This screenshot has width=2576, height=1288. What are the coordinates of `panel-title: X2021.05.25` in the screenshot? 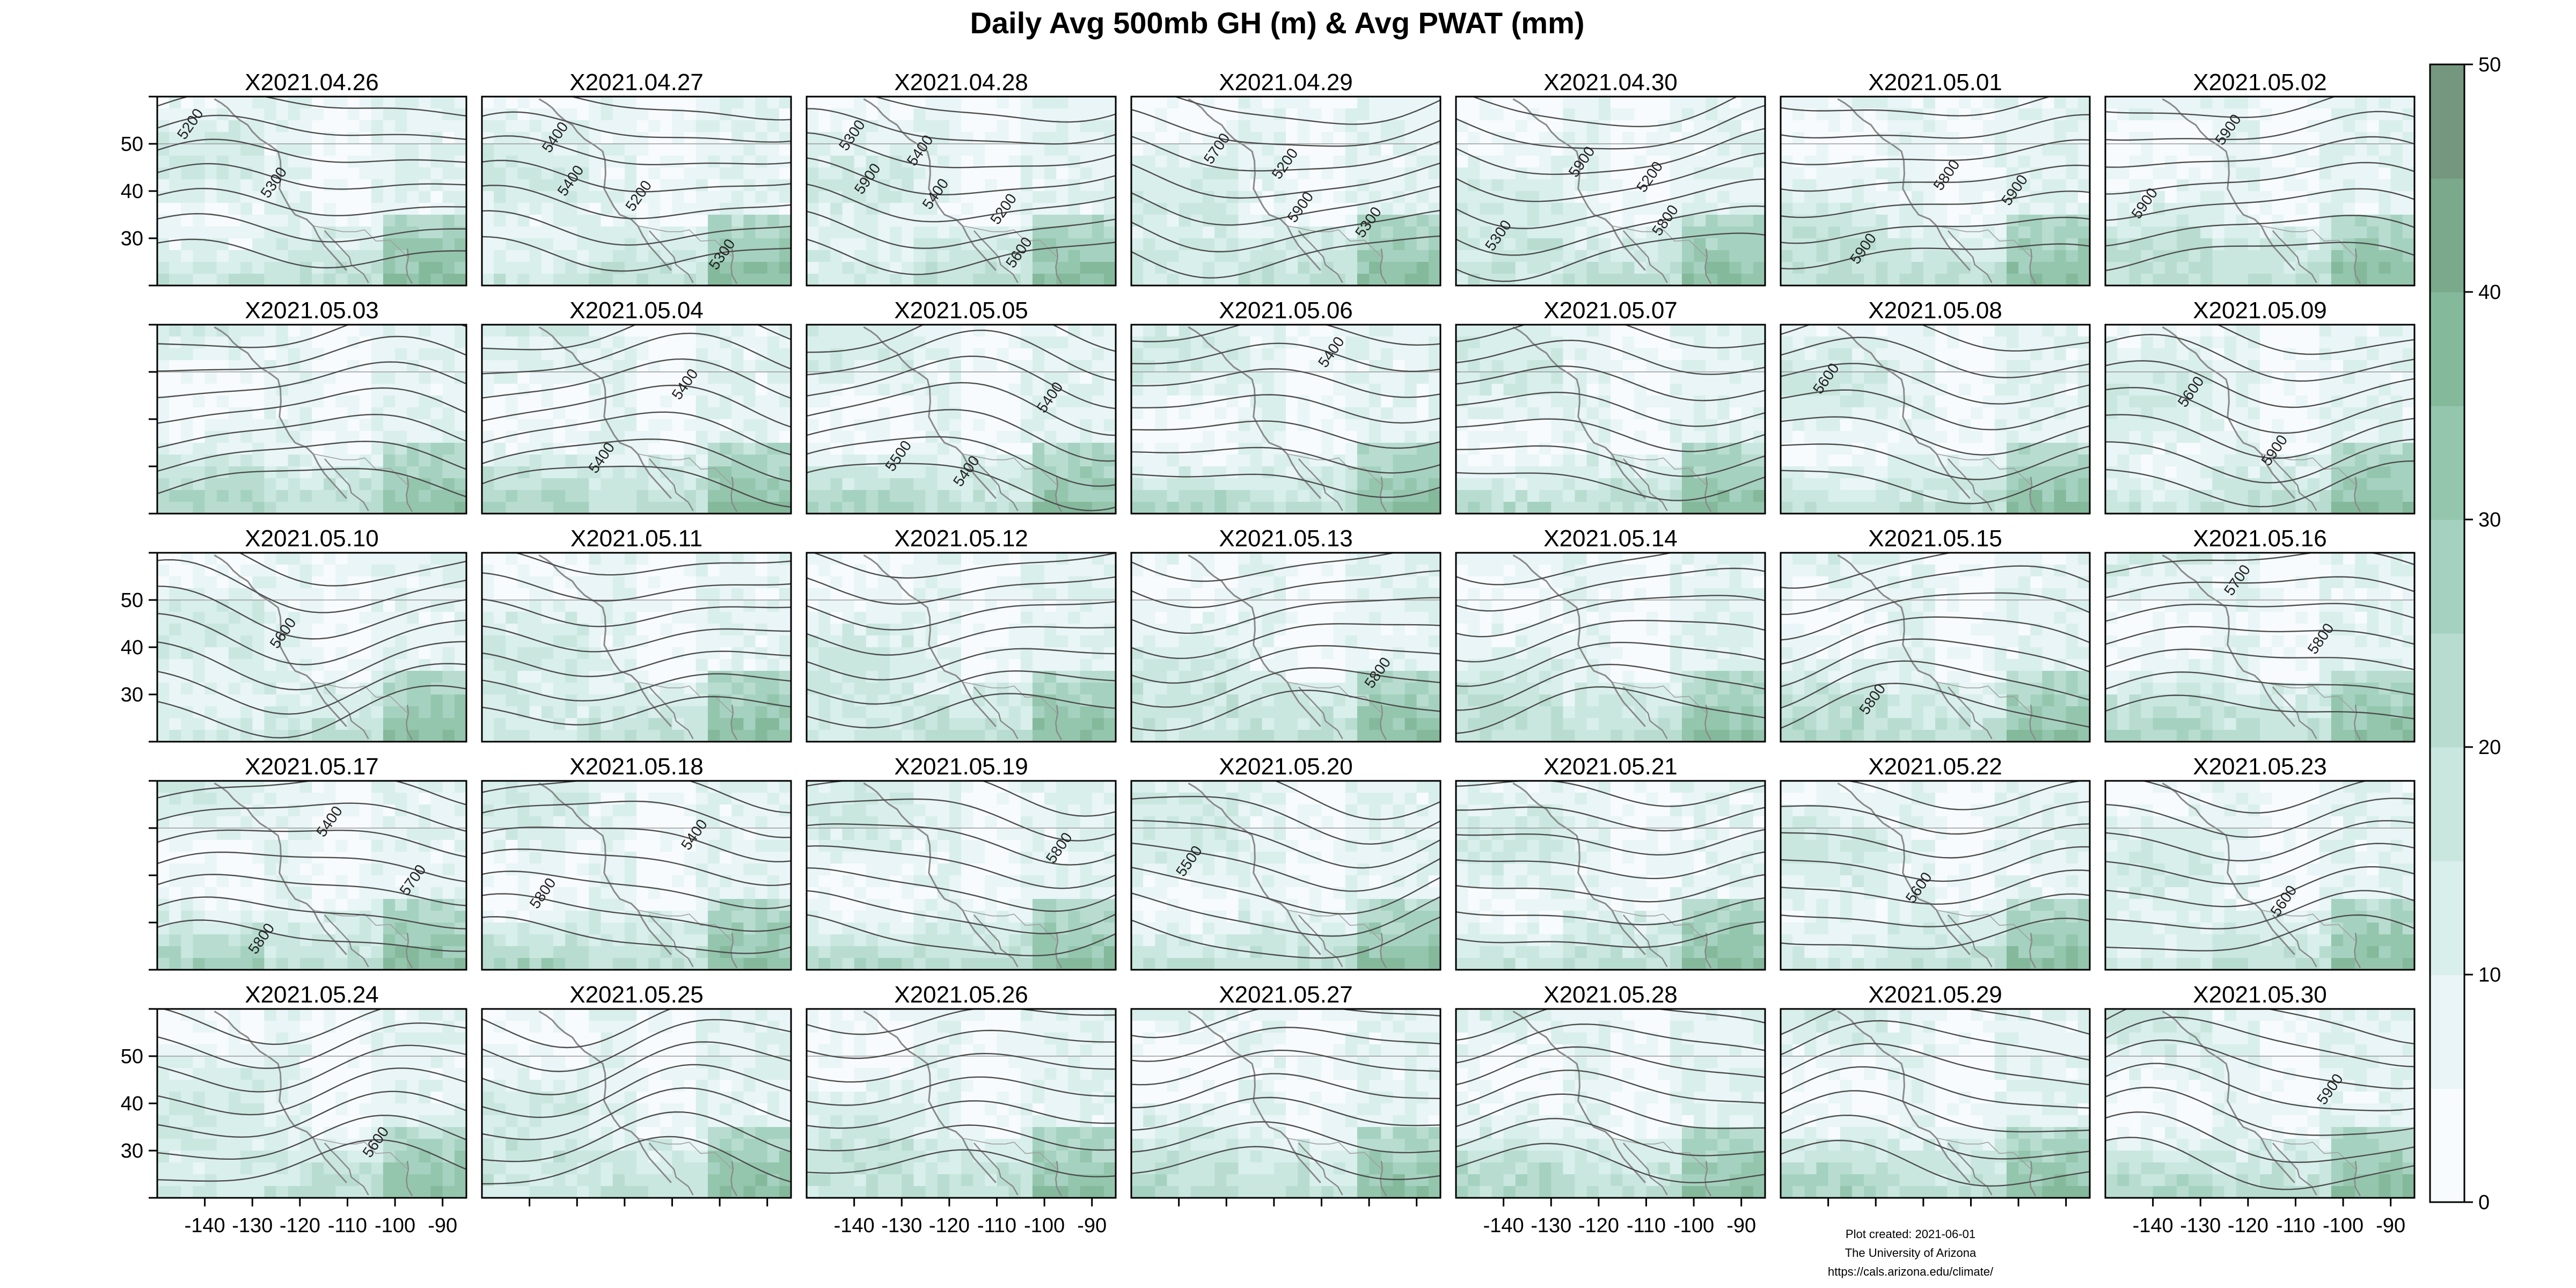 It's located at (636, 995).